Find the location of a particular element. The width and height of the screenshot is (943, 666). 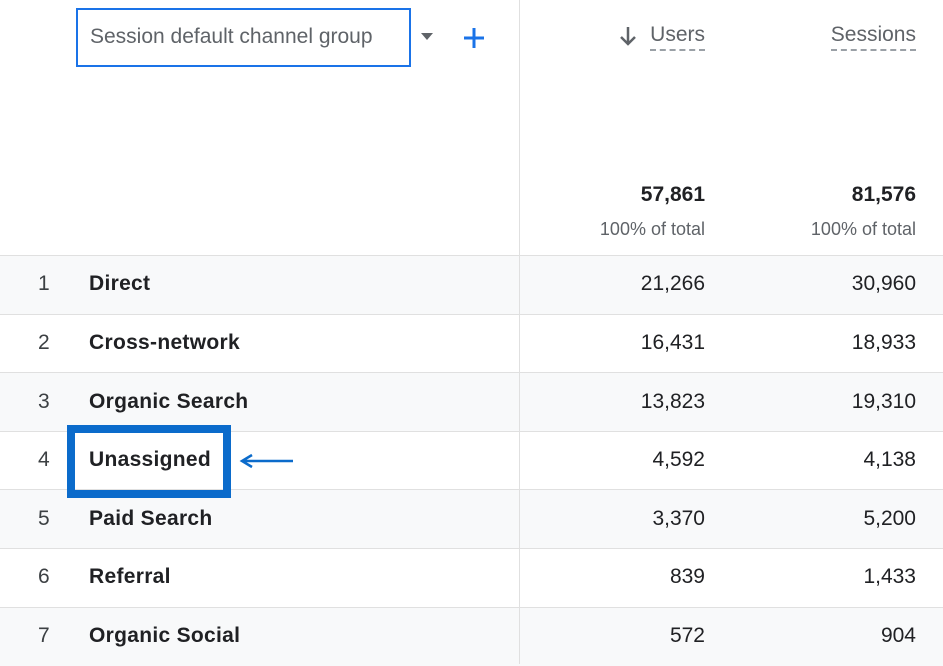

dimension-select is located at coordinates (243, 37).